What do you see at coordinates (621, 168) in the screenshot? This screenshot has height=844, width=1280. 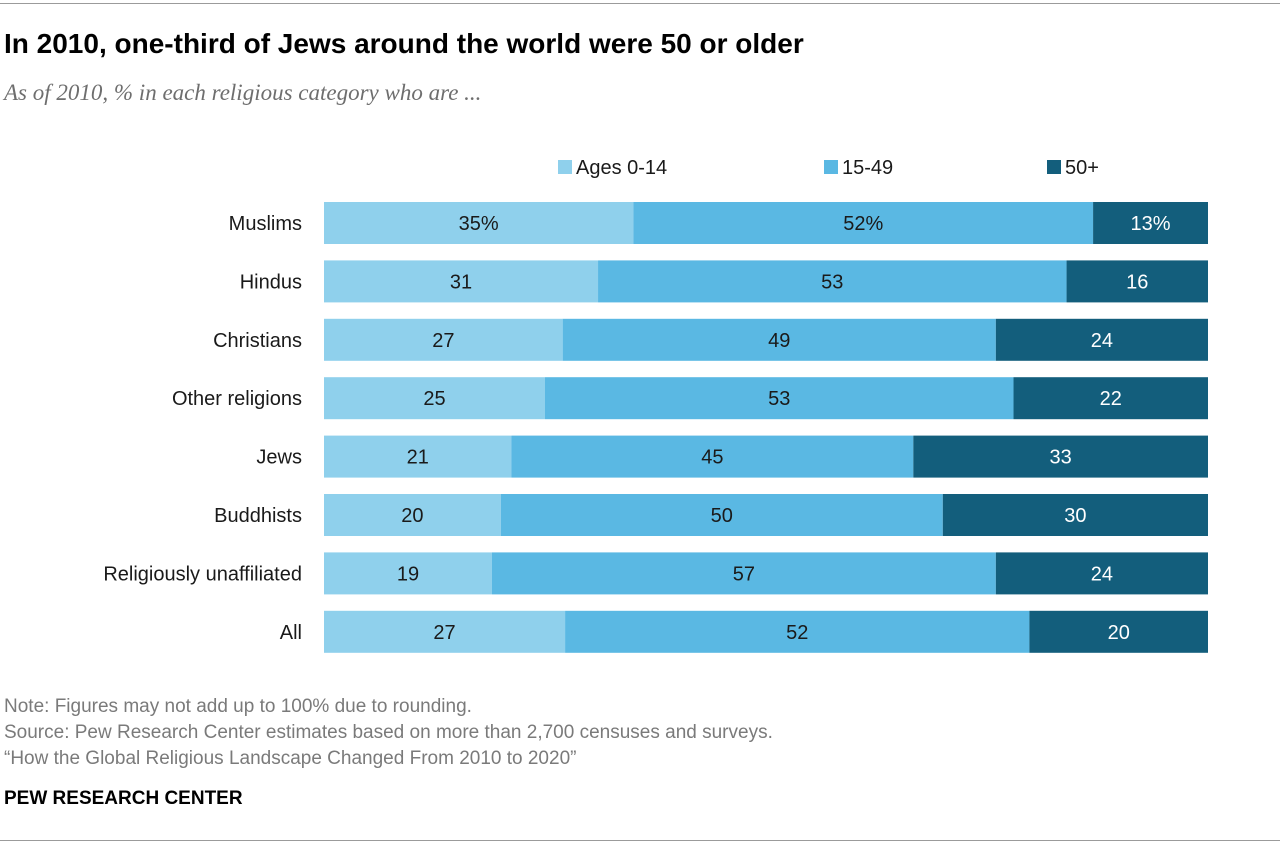 I see `legend-label-ages-0-14: Ages 0-14` at bounding box center [621, 168].